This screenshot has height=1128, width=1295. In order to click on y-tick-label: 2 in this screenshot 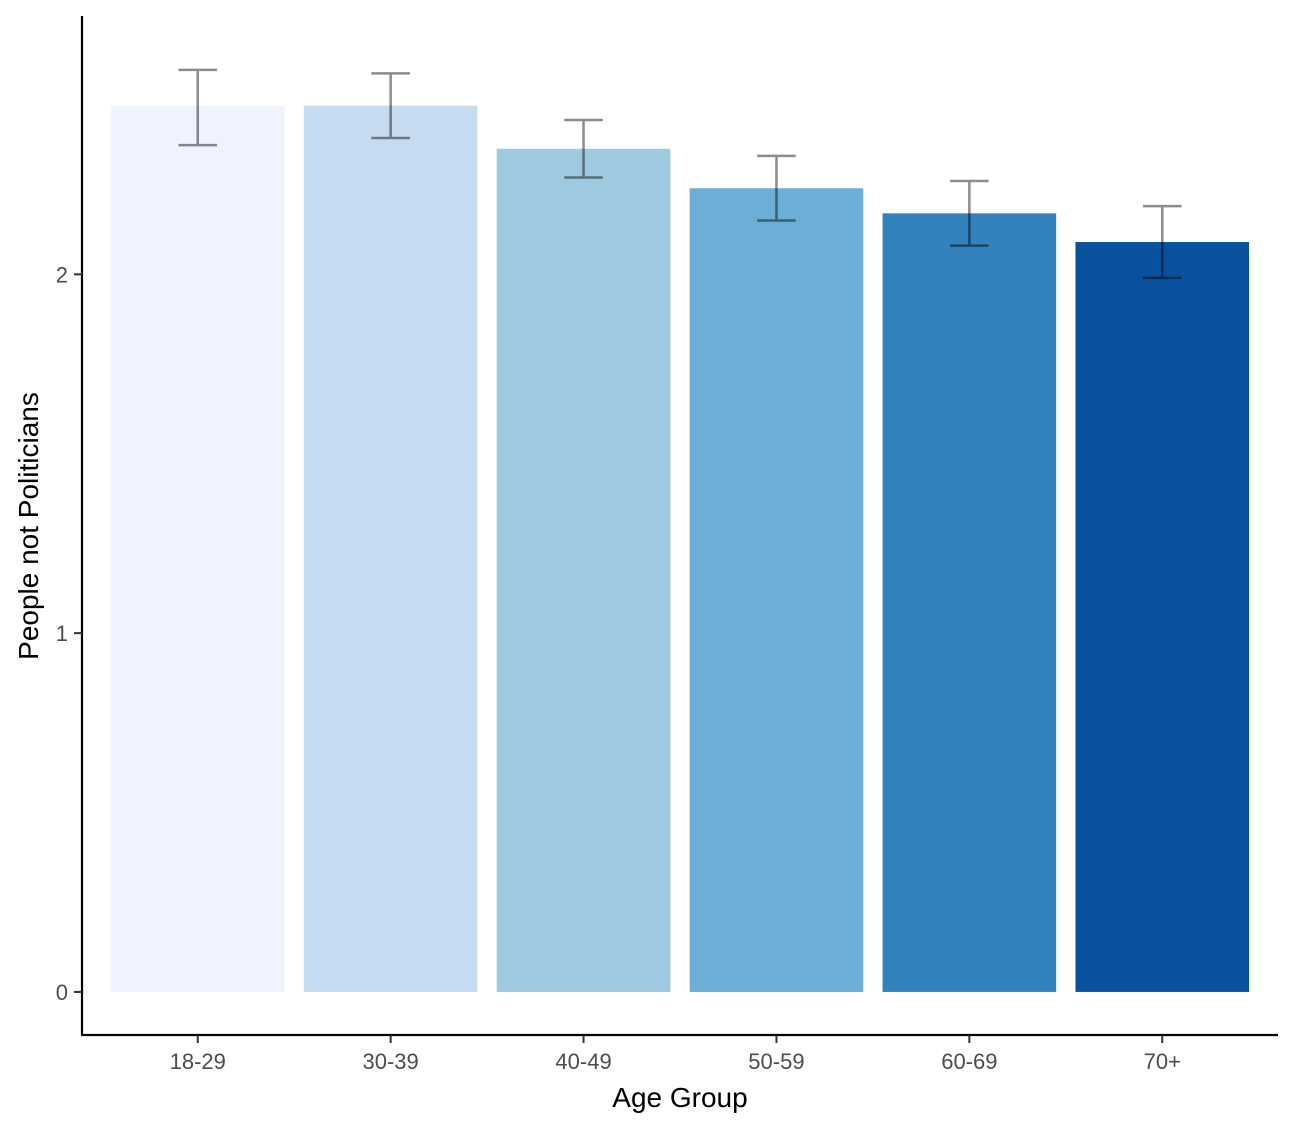, I will do `click(62, 274)`.